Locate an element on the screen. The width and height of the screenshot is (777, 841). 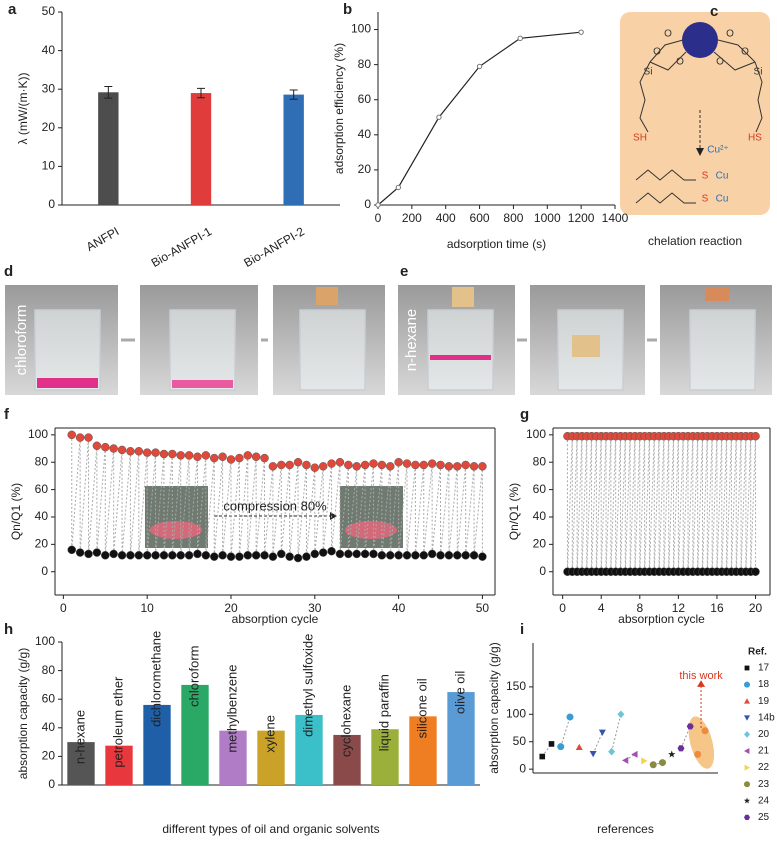
category-label: cyclohexane is located at coordinates (345, 721).